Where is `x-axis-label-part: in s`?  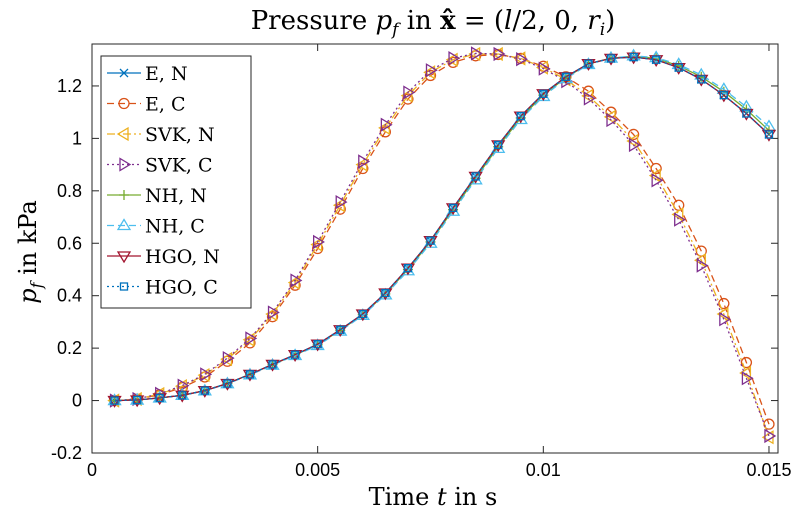 x-axis-label-part: in s is located at coordinates (472, 497).